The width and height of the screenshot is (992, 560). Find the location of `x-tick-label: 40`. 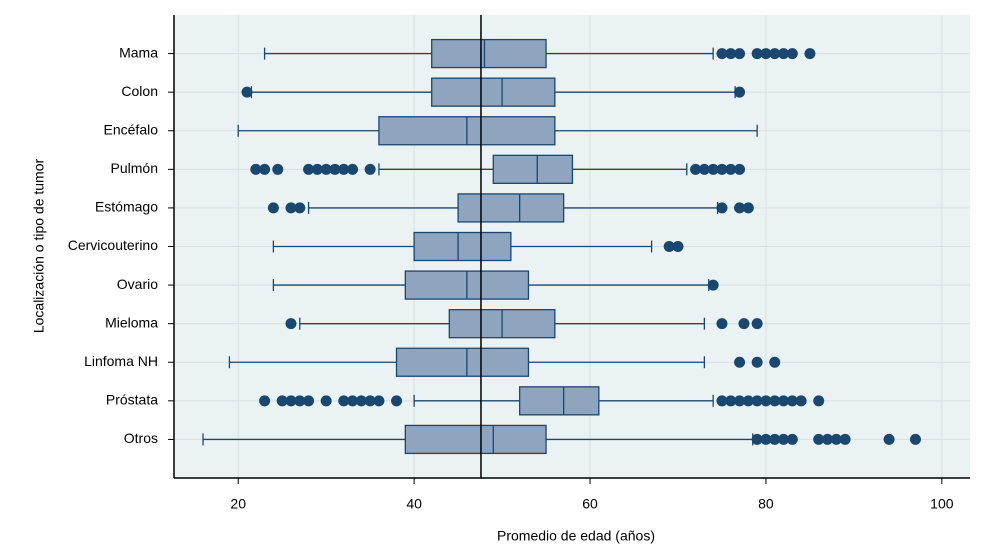

x-tick-label: 40 is located at coordinates (414, 504).